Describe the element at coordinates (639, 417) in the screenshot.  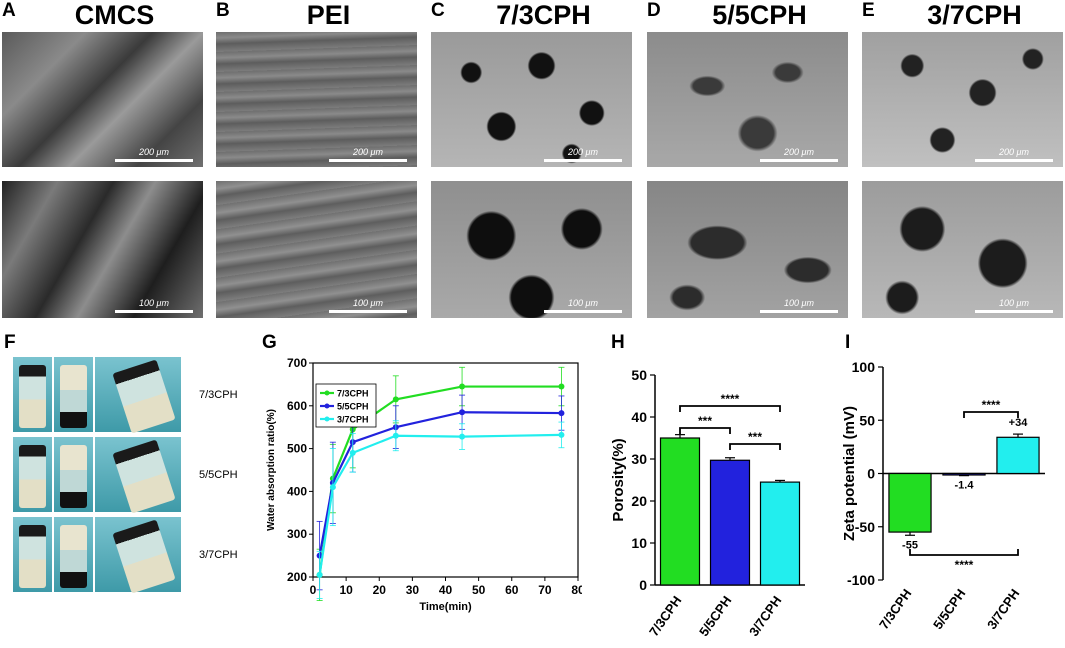
I see `y-tick-label: 40` at that location.